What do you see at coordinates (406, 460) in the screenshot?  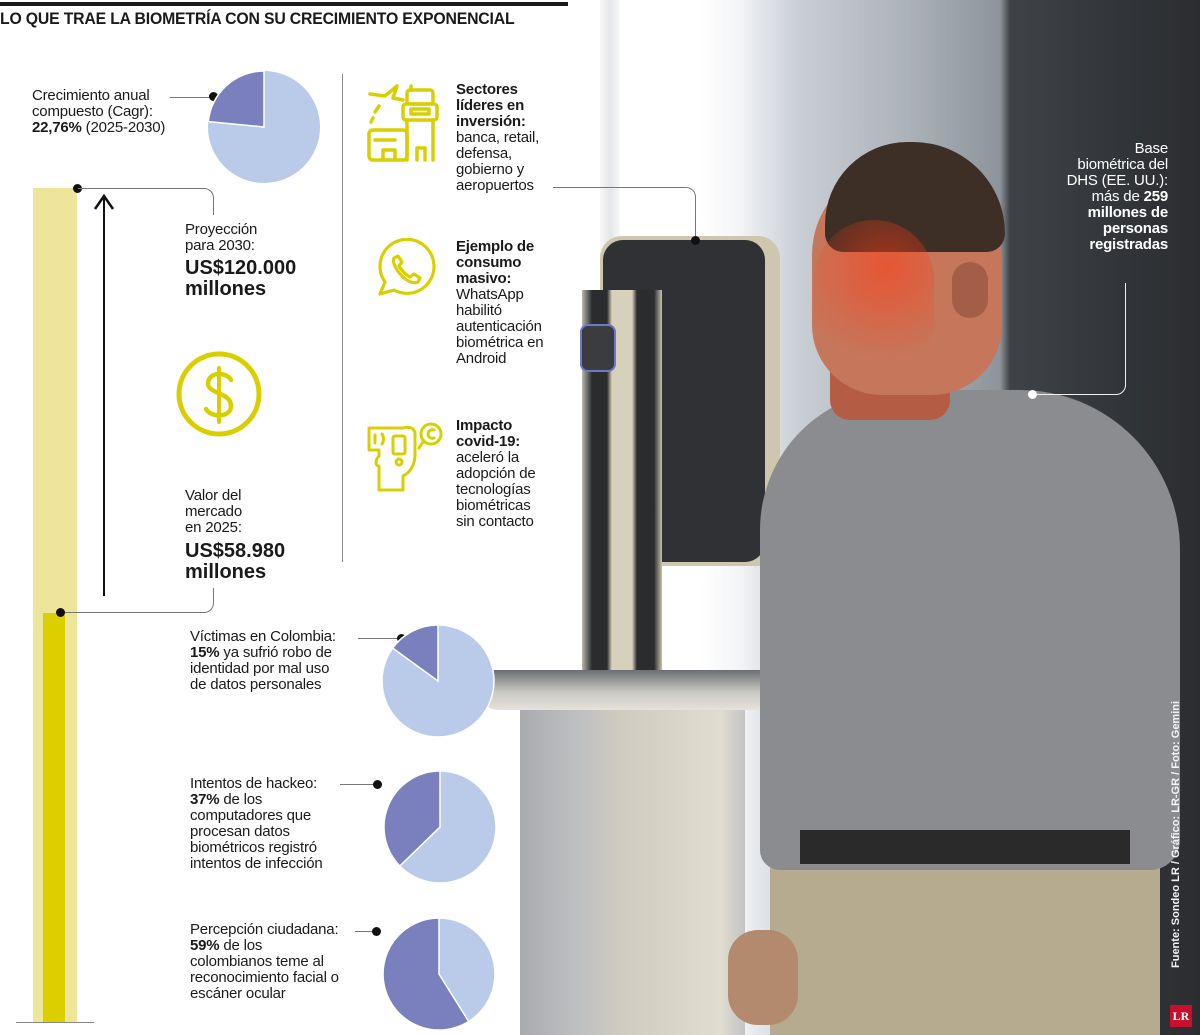 I see `thermometer-gun-icon` at bounding box center [406, 460].